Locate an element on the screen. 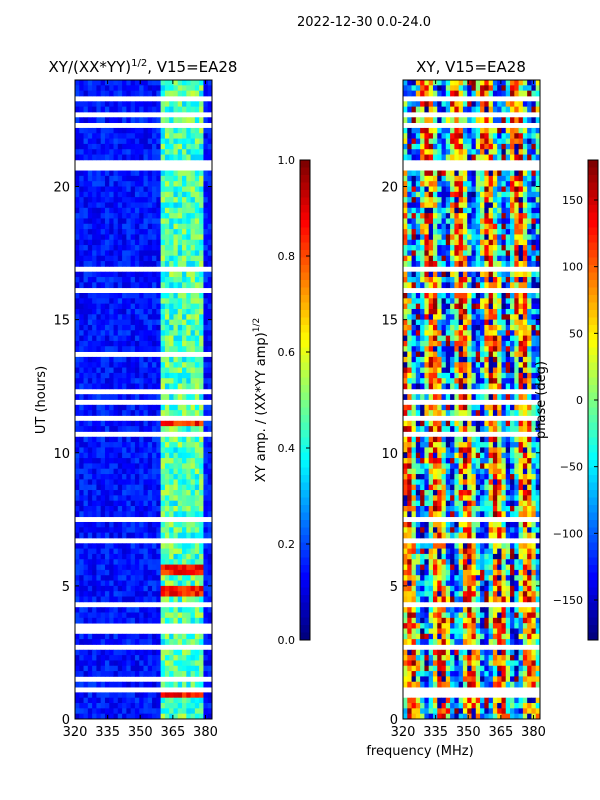 The width and height of the screenshot is (600, 800). left-title: XY/(XX*YY)1/2, V15=EA28 is located at coordinates (143, 67).